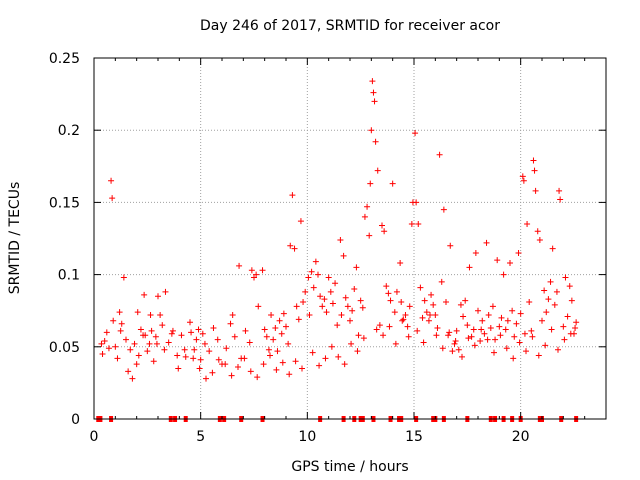 The height and width of the screenshot is (480, 640). I want to click on x-tick-label: 0, so click(94, 437).